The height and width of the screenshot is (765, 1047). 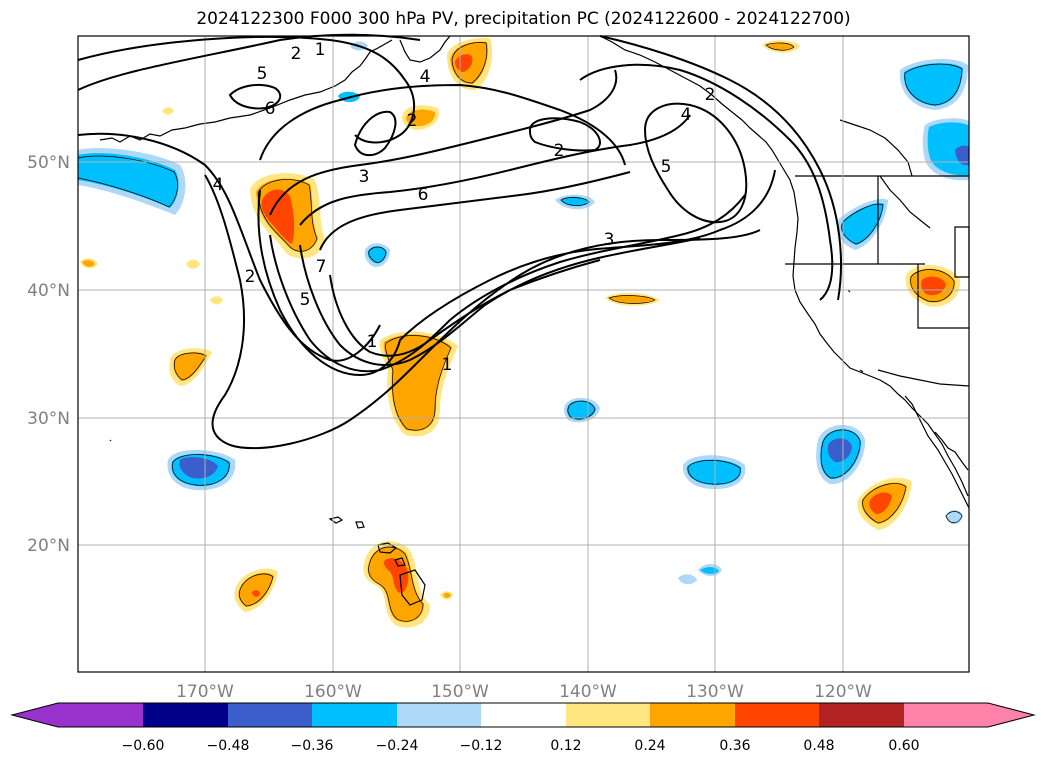 I want to click on colorbar-tick-label: 0.24, so click(x=649, y=746).